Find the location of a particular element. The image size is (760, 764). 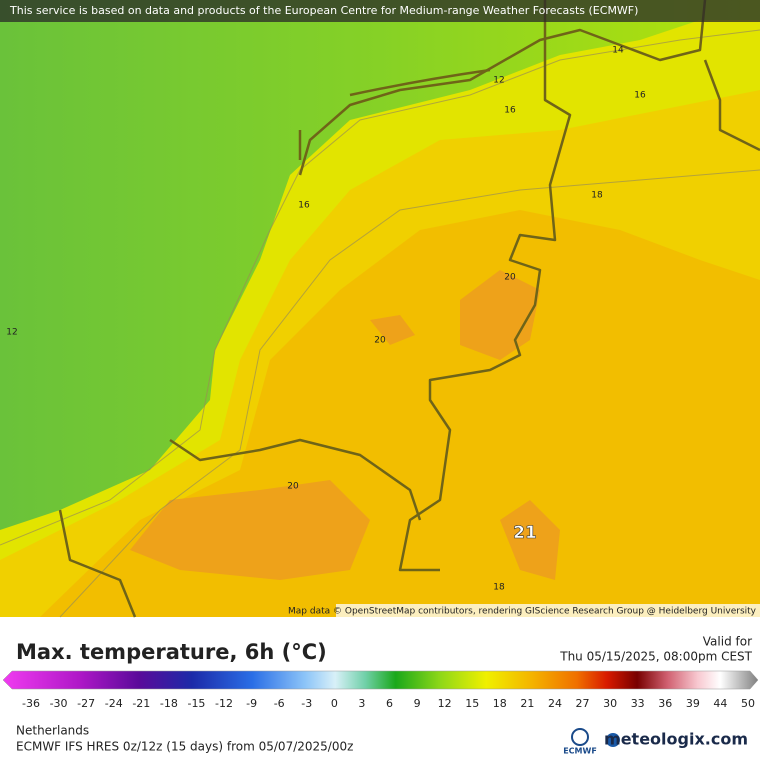

colorbar-tick-label: -15 is located at coordinates (196, 703).